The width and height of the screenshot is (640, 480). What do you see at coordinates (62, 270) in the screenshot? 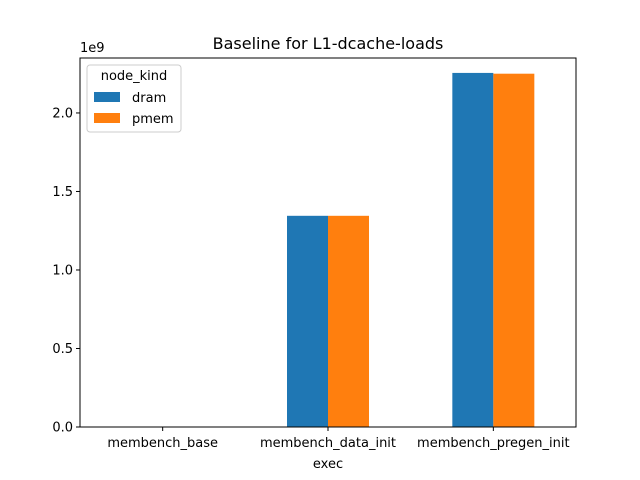
I see `y-tick-label: 1.0` at bounding box center [62, 270].